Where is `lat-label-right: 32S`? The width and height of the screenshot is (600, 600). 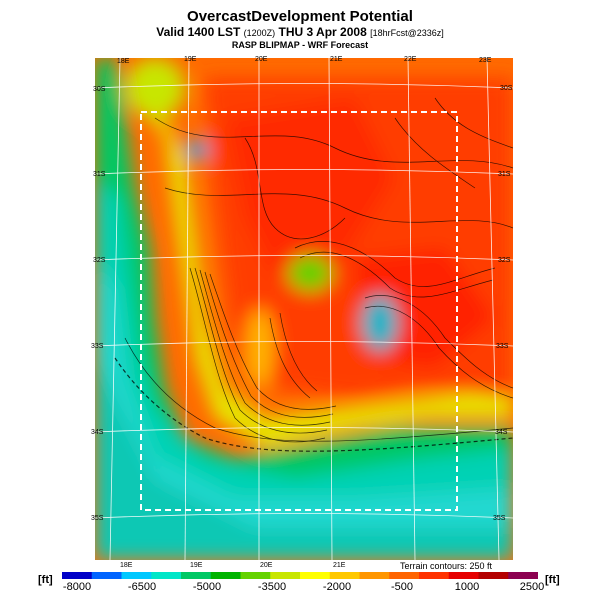
lat-label-right: 32S is located at coordinates (504, 260).